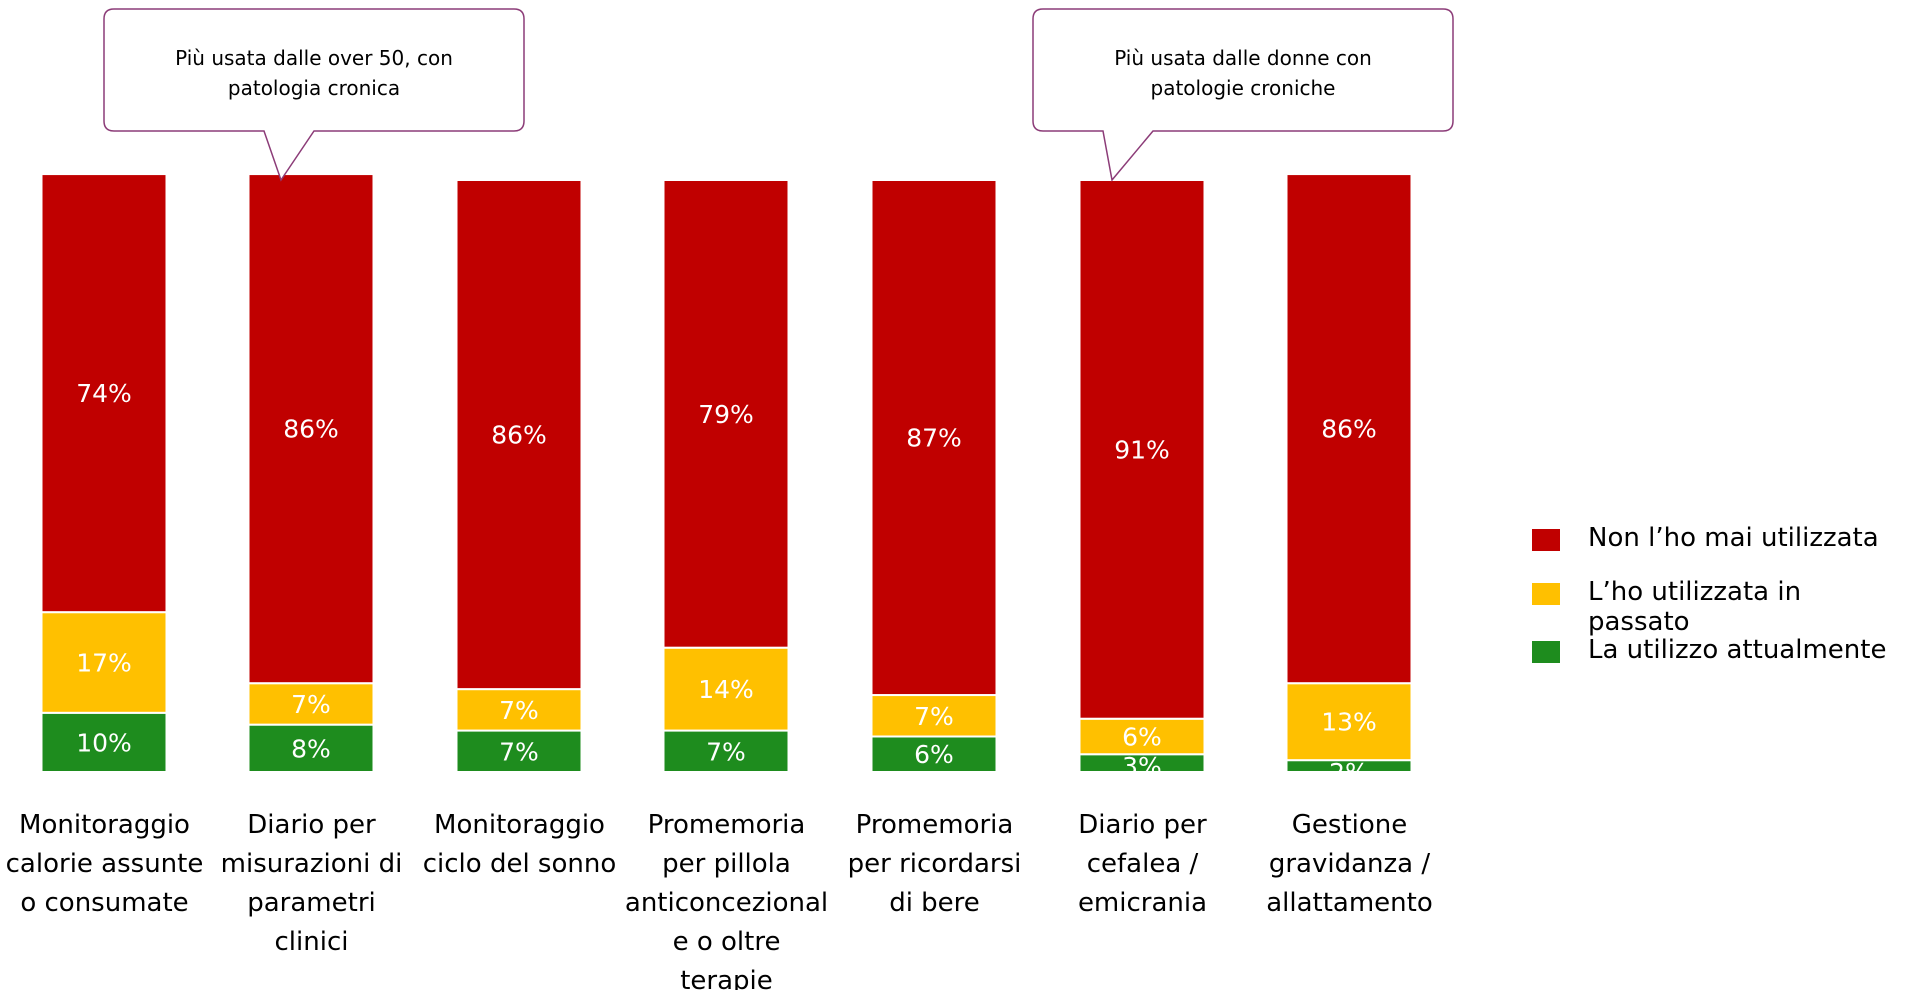 Image resolution: width=1905 pixels, height=990 pixels. I want to click on baseline-mask, so click(750, 787).